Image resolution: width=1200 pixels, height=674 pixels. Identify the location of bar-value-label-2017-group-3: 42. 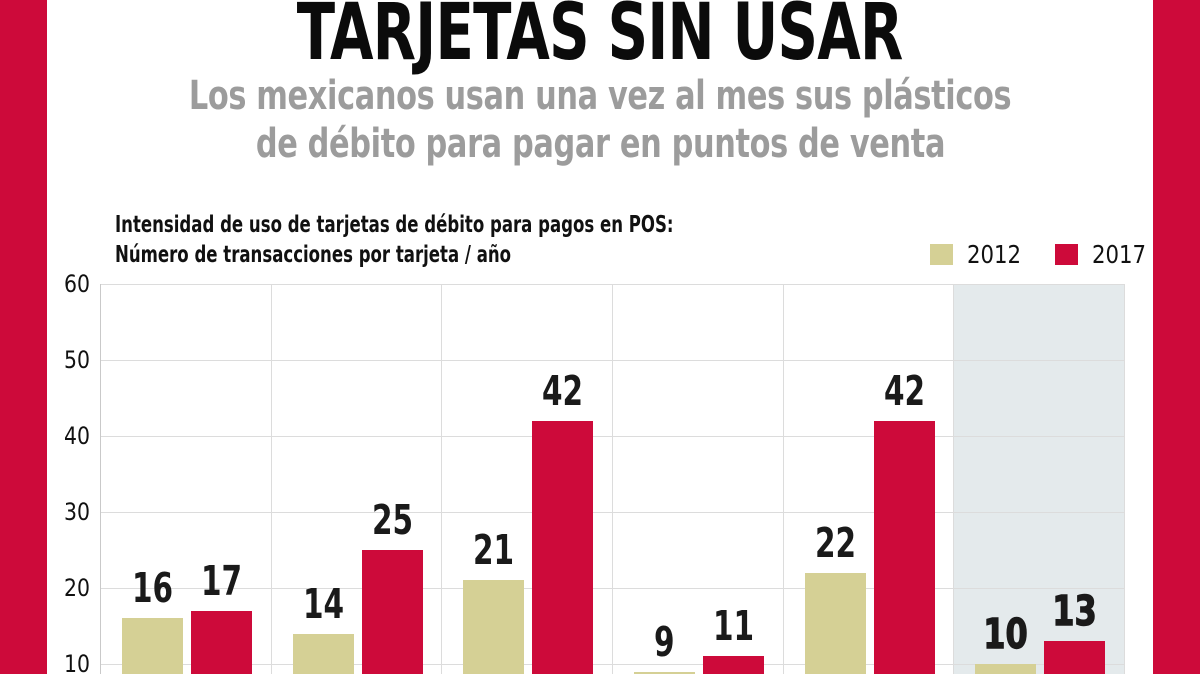
(562, 390).